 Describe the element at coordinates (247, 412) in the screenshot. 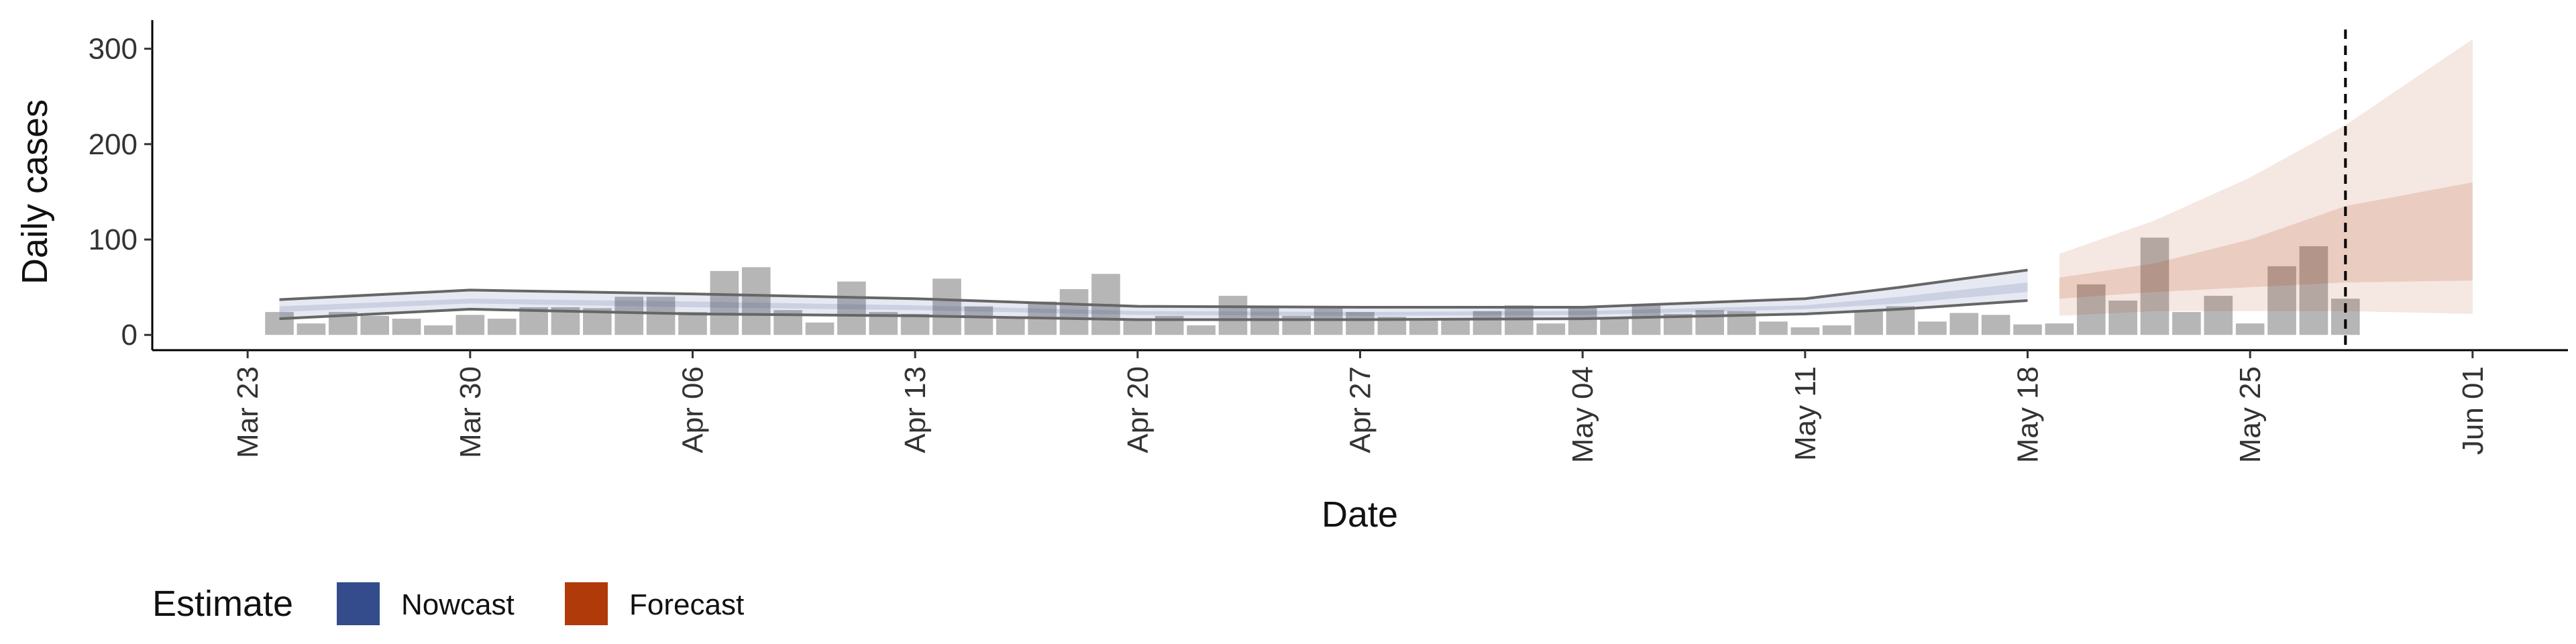

I see `x-tick-label: Mar 23` at that location.